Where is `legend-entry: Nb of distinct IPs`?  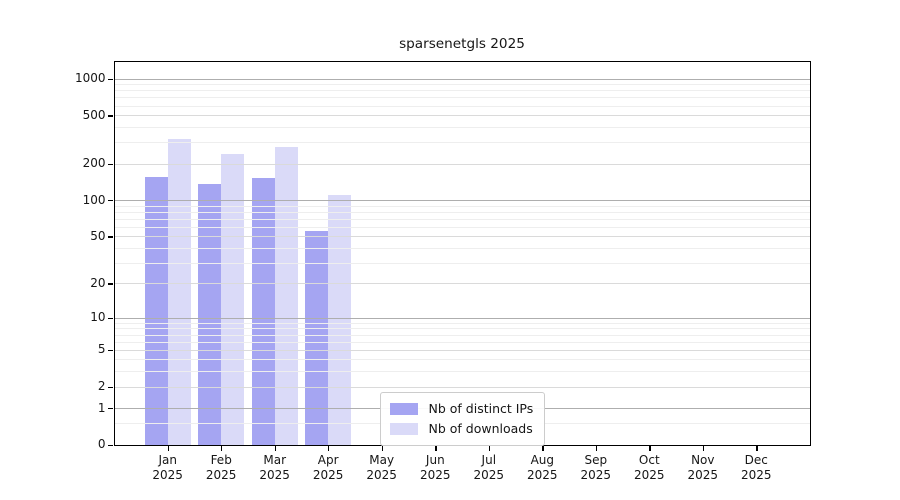
legend-entry: Nb of distinct IPs is located at coordinates (462, 409).